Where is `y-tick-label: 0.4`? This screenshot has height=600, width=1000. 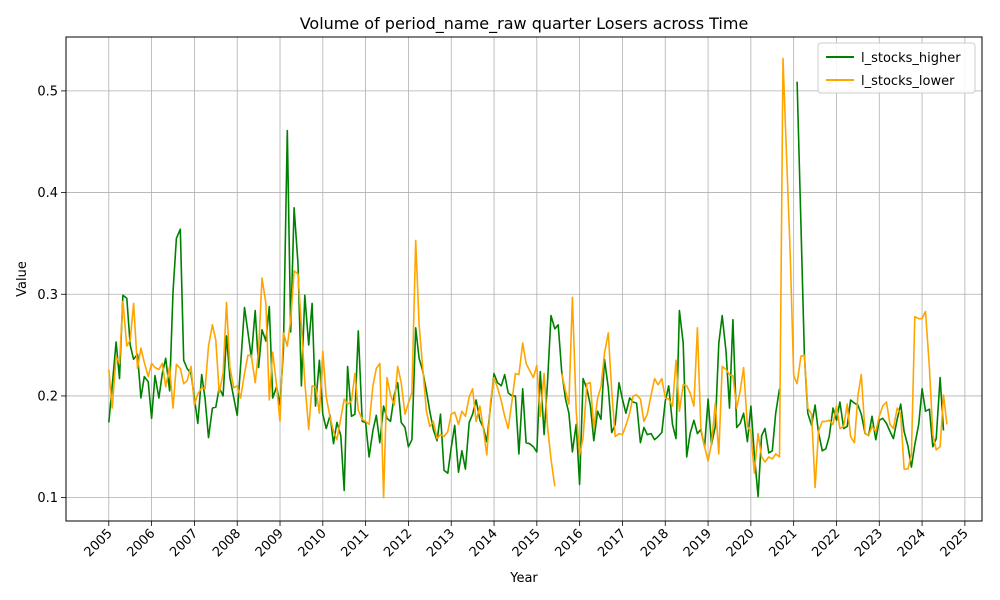
y-tick-label: 0.4 is located at coordinates (47, 193).